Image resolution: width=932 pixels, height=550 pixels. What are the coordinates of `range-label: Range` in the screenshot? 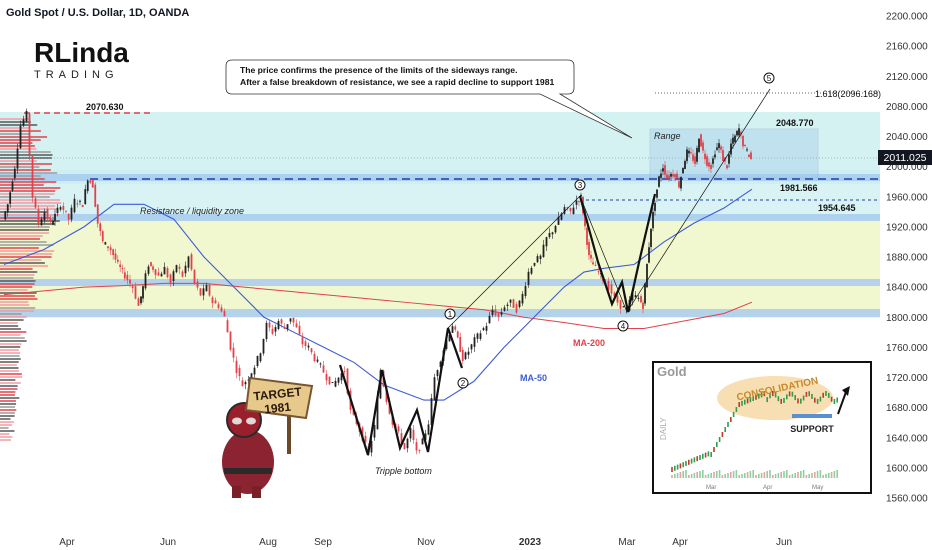 It's located at (667, 136).